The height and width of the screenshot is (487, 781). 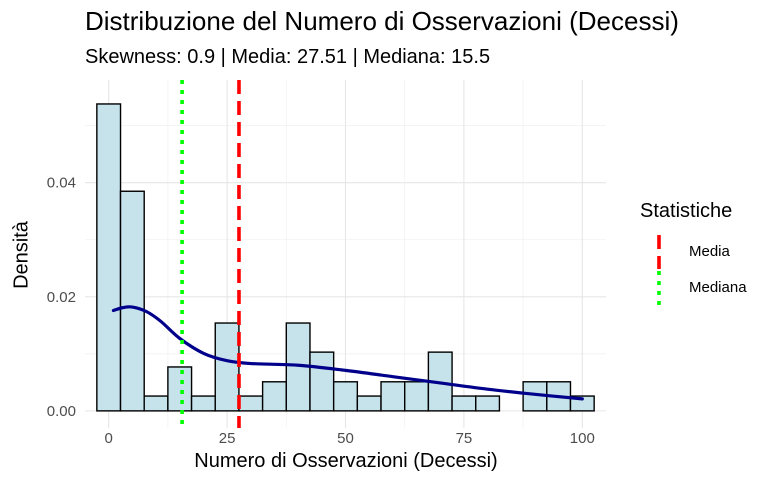 What do you see at coordinates (227, 438) in the screenshot?
I see `x-tick-label: 25` at bounding box center [227, 438].